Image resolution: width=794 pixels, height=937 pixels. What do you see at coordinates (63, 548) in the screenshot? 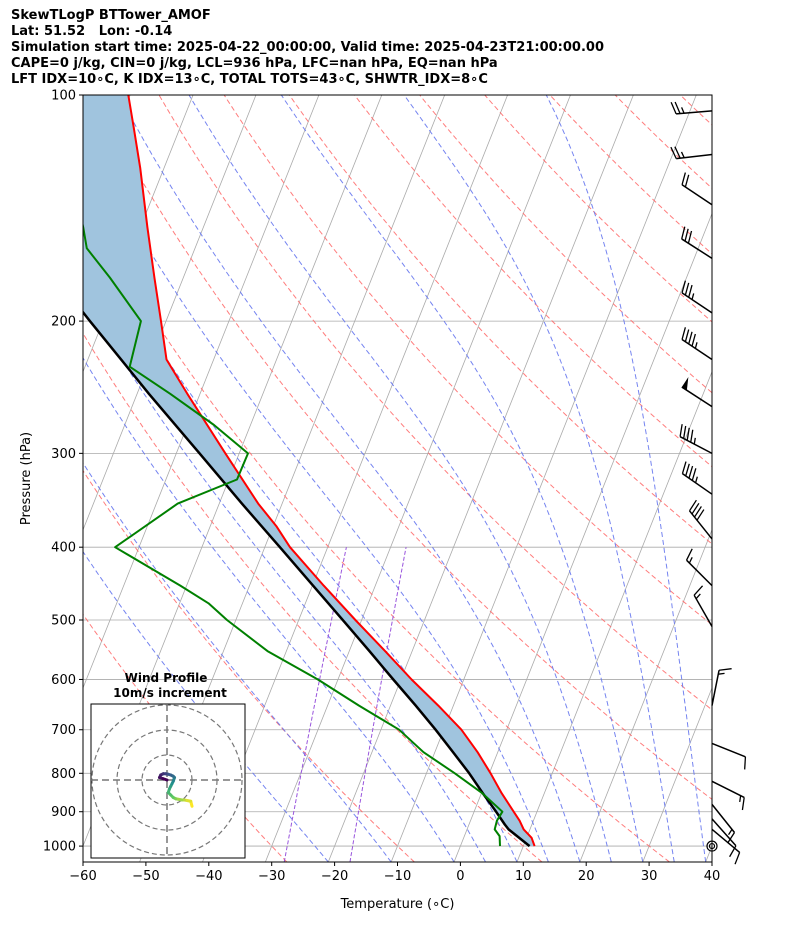
I see `y-tick-label: 400` at bounding box center [63, 548].